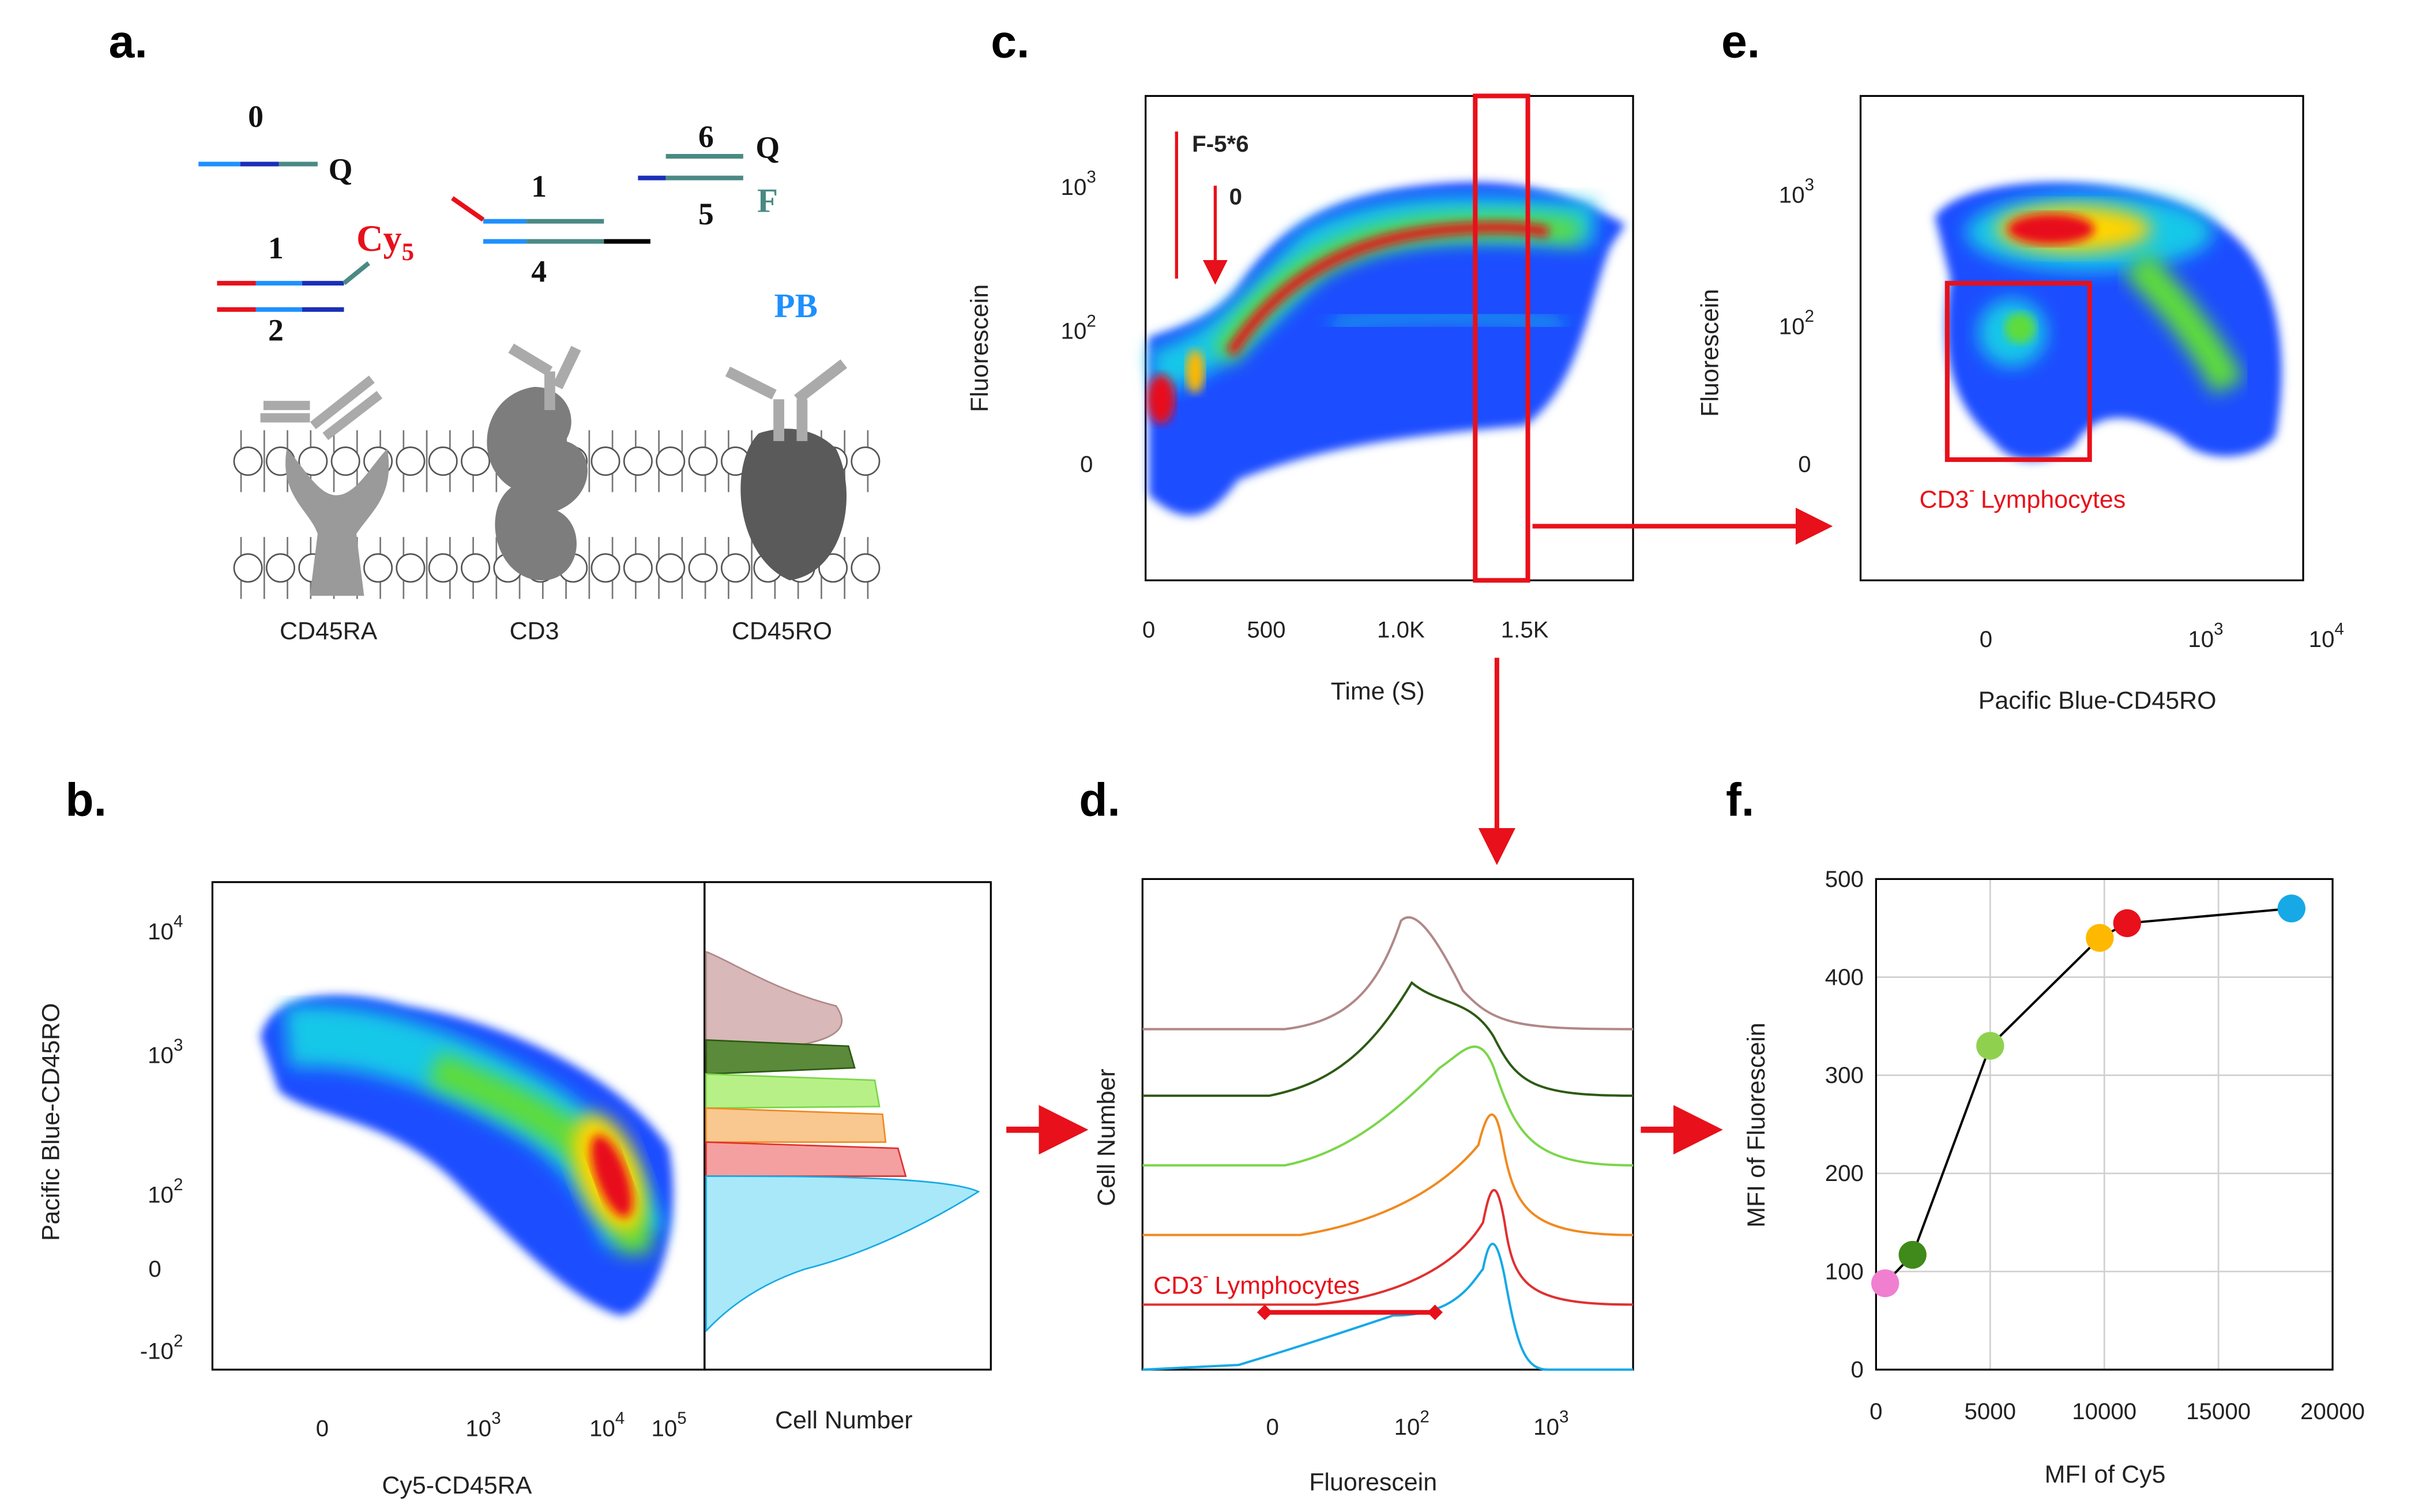 The height and width of the screenshot is (1512, 2415). What do you see at coordinates (166, 1192) in the screenshot?
I see `y-tick-label: 10²` at bounding box center [166, 1192].